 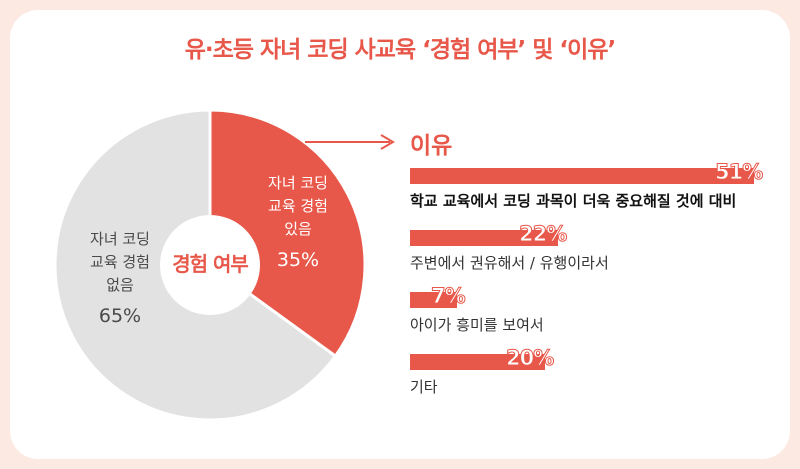 I want to click on reason-title: 이유, so click(x=431, y=146).